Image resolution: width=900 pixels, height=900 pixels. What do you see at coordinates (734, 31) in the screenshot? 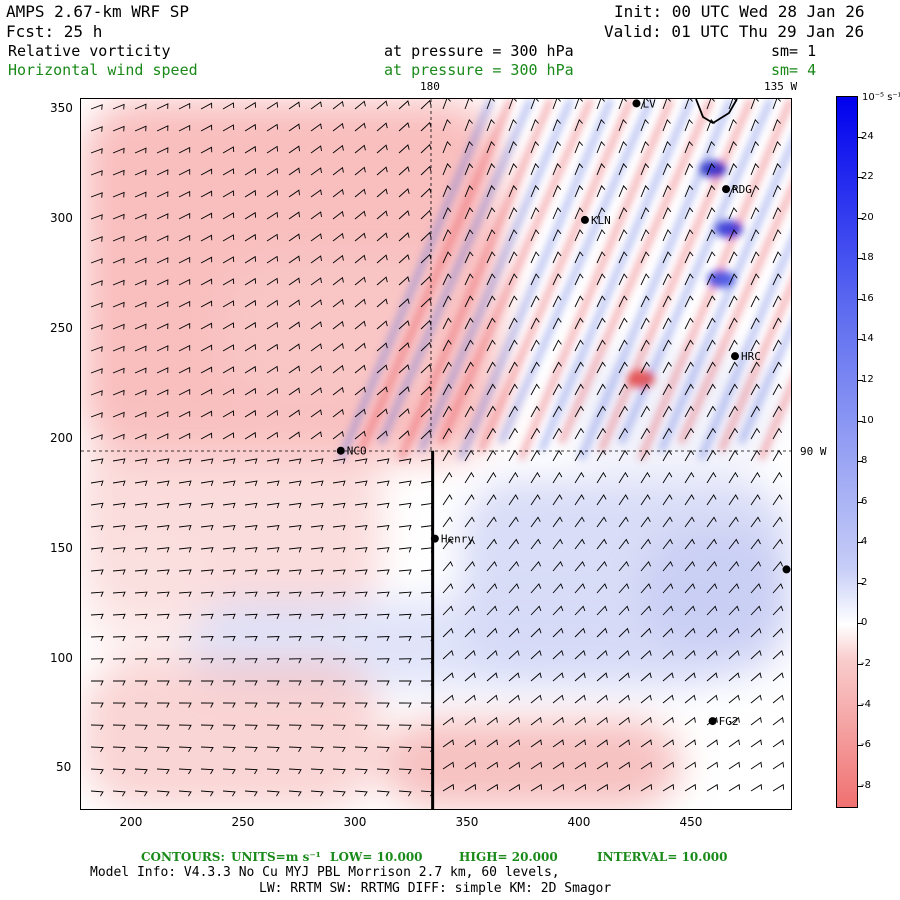
I see `valid-time: Valid: 01 UTC Thu 29 Jan 26` at bounding box center [734, 31].